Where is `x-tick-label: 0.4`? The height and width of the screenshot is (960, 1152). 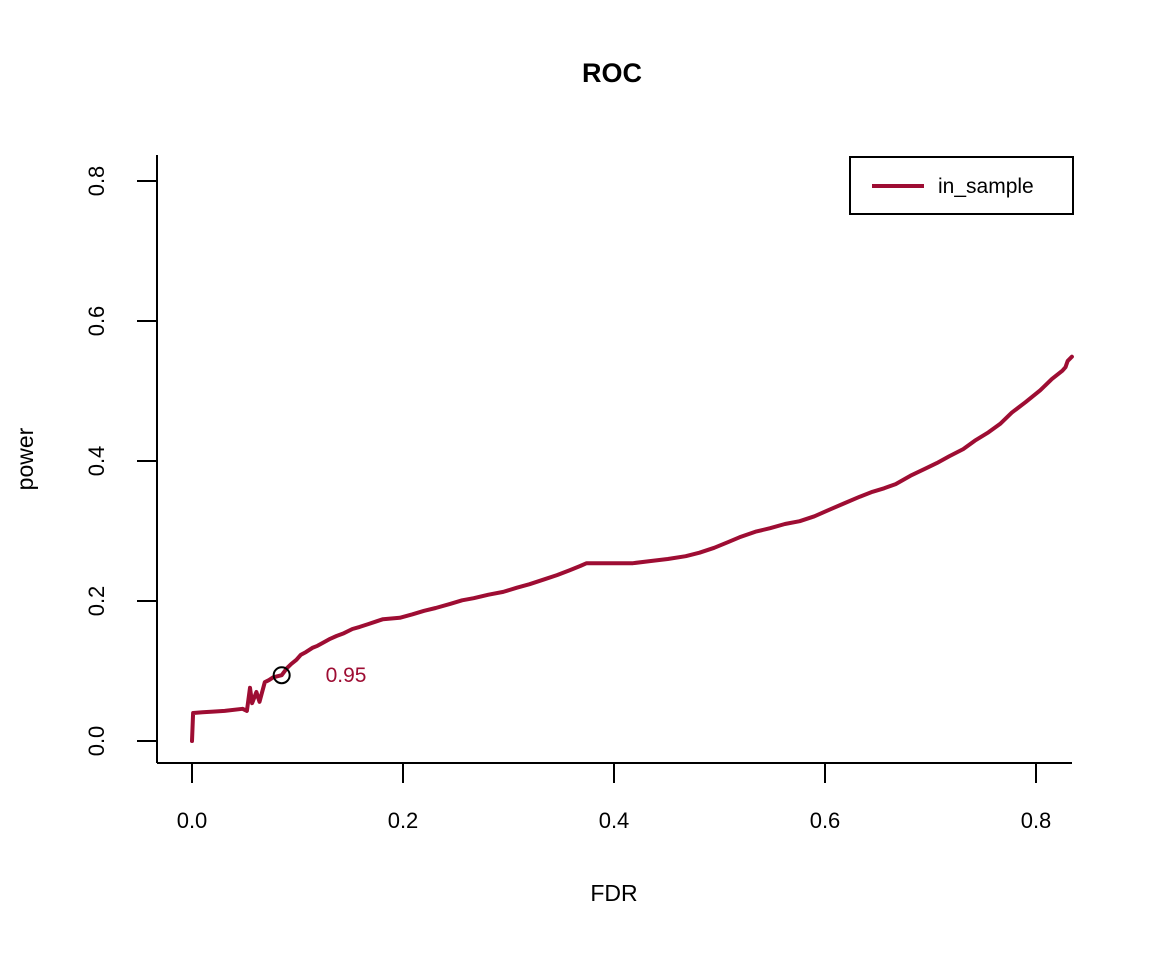
x-tick-label: 0.4 is located at coordinates (614, 820).